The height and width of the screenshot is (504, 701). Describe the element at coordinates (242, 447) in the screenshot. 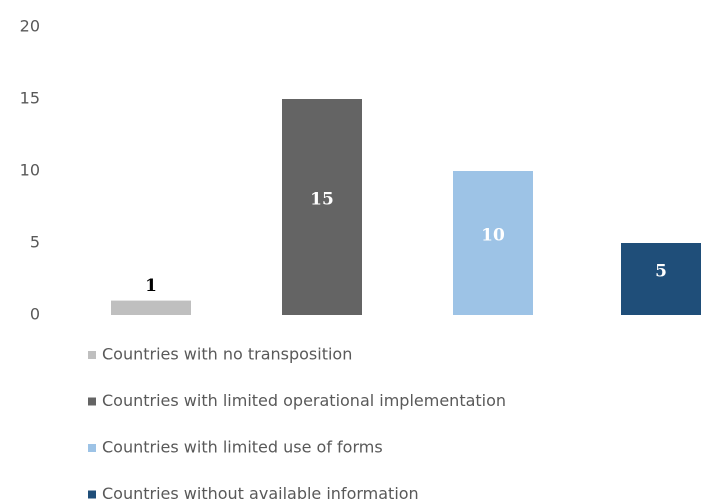

I see `legend-label: Countries with limited use of forms` at that location.